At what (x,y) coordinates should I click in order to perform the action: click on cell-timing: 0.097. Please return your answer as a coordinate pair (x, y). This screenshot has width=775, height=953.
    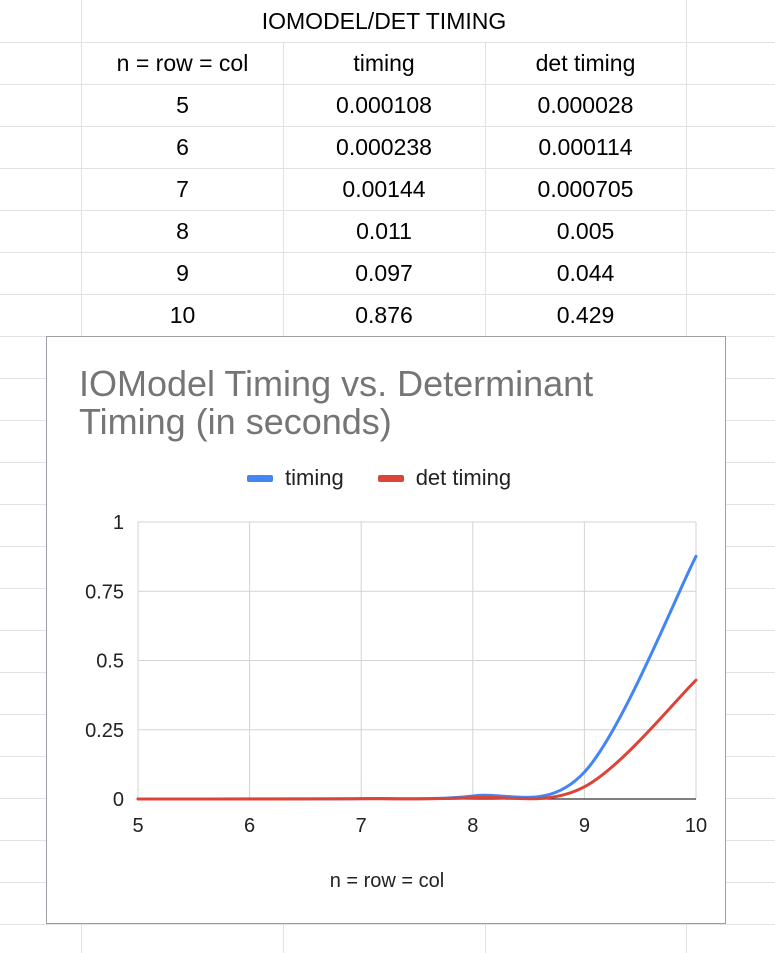
    Looking at the image, I should click on (384, 273).